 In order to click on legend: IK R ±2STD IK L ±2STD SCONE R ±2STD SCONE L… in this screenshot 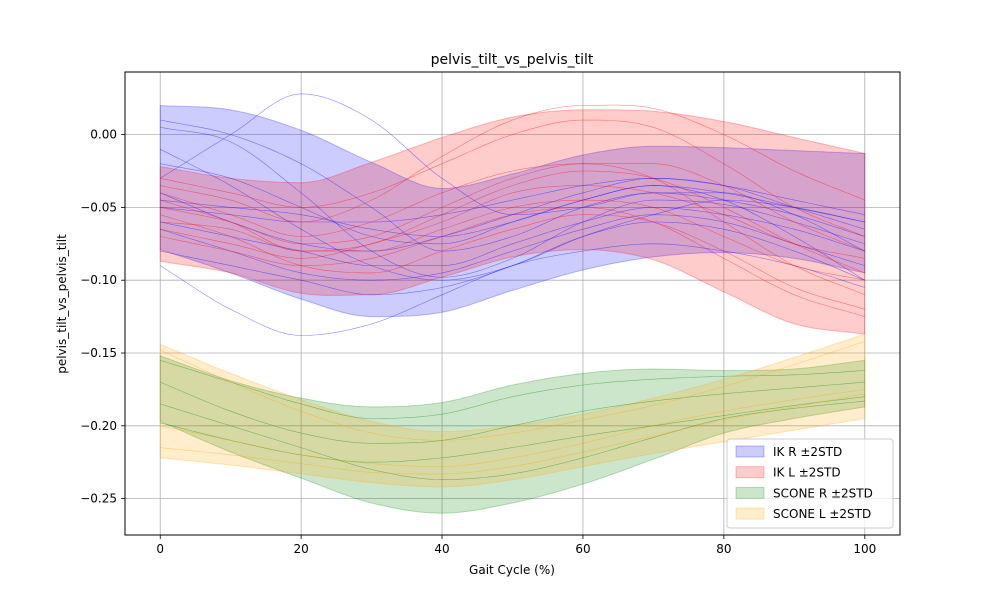, I will do `click(810, 483)`.